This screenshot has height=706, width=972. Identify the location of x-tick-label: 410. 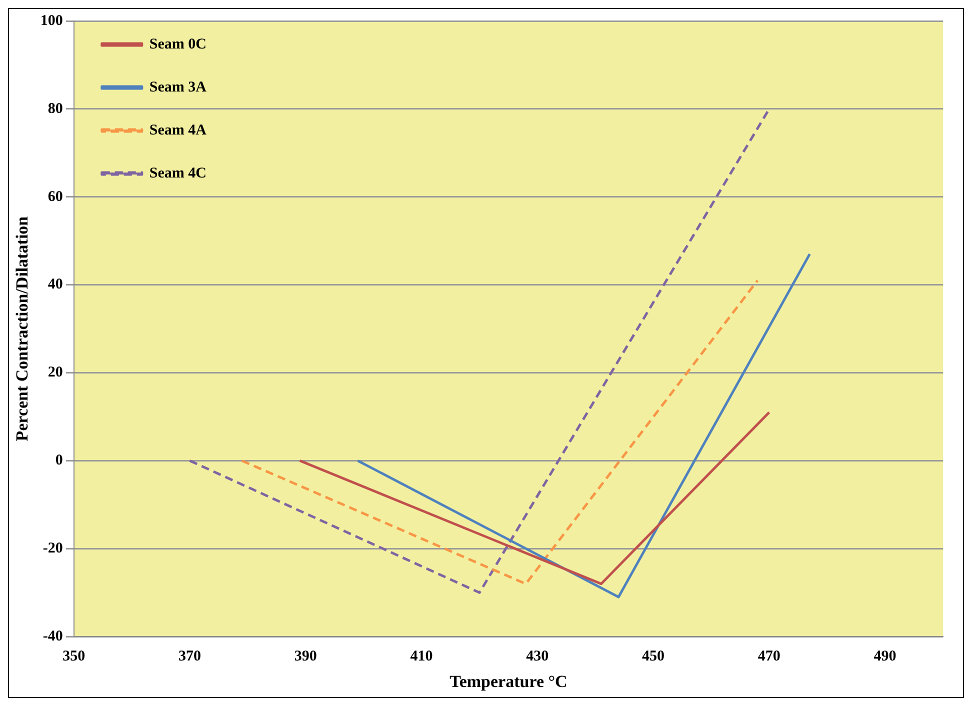
(421, 656).